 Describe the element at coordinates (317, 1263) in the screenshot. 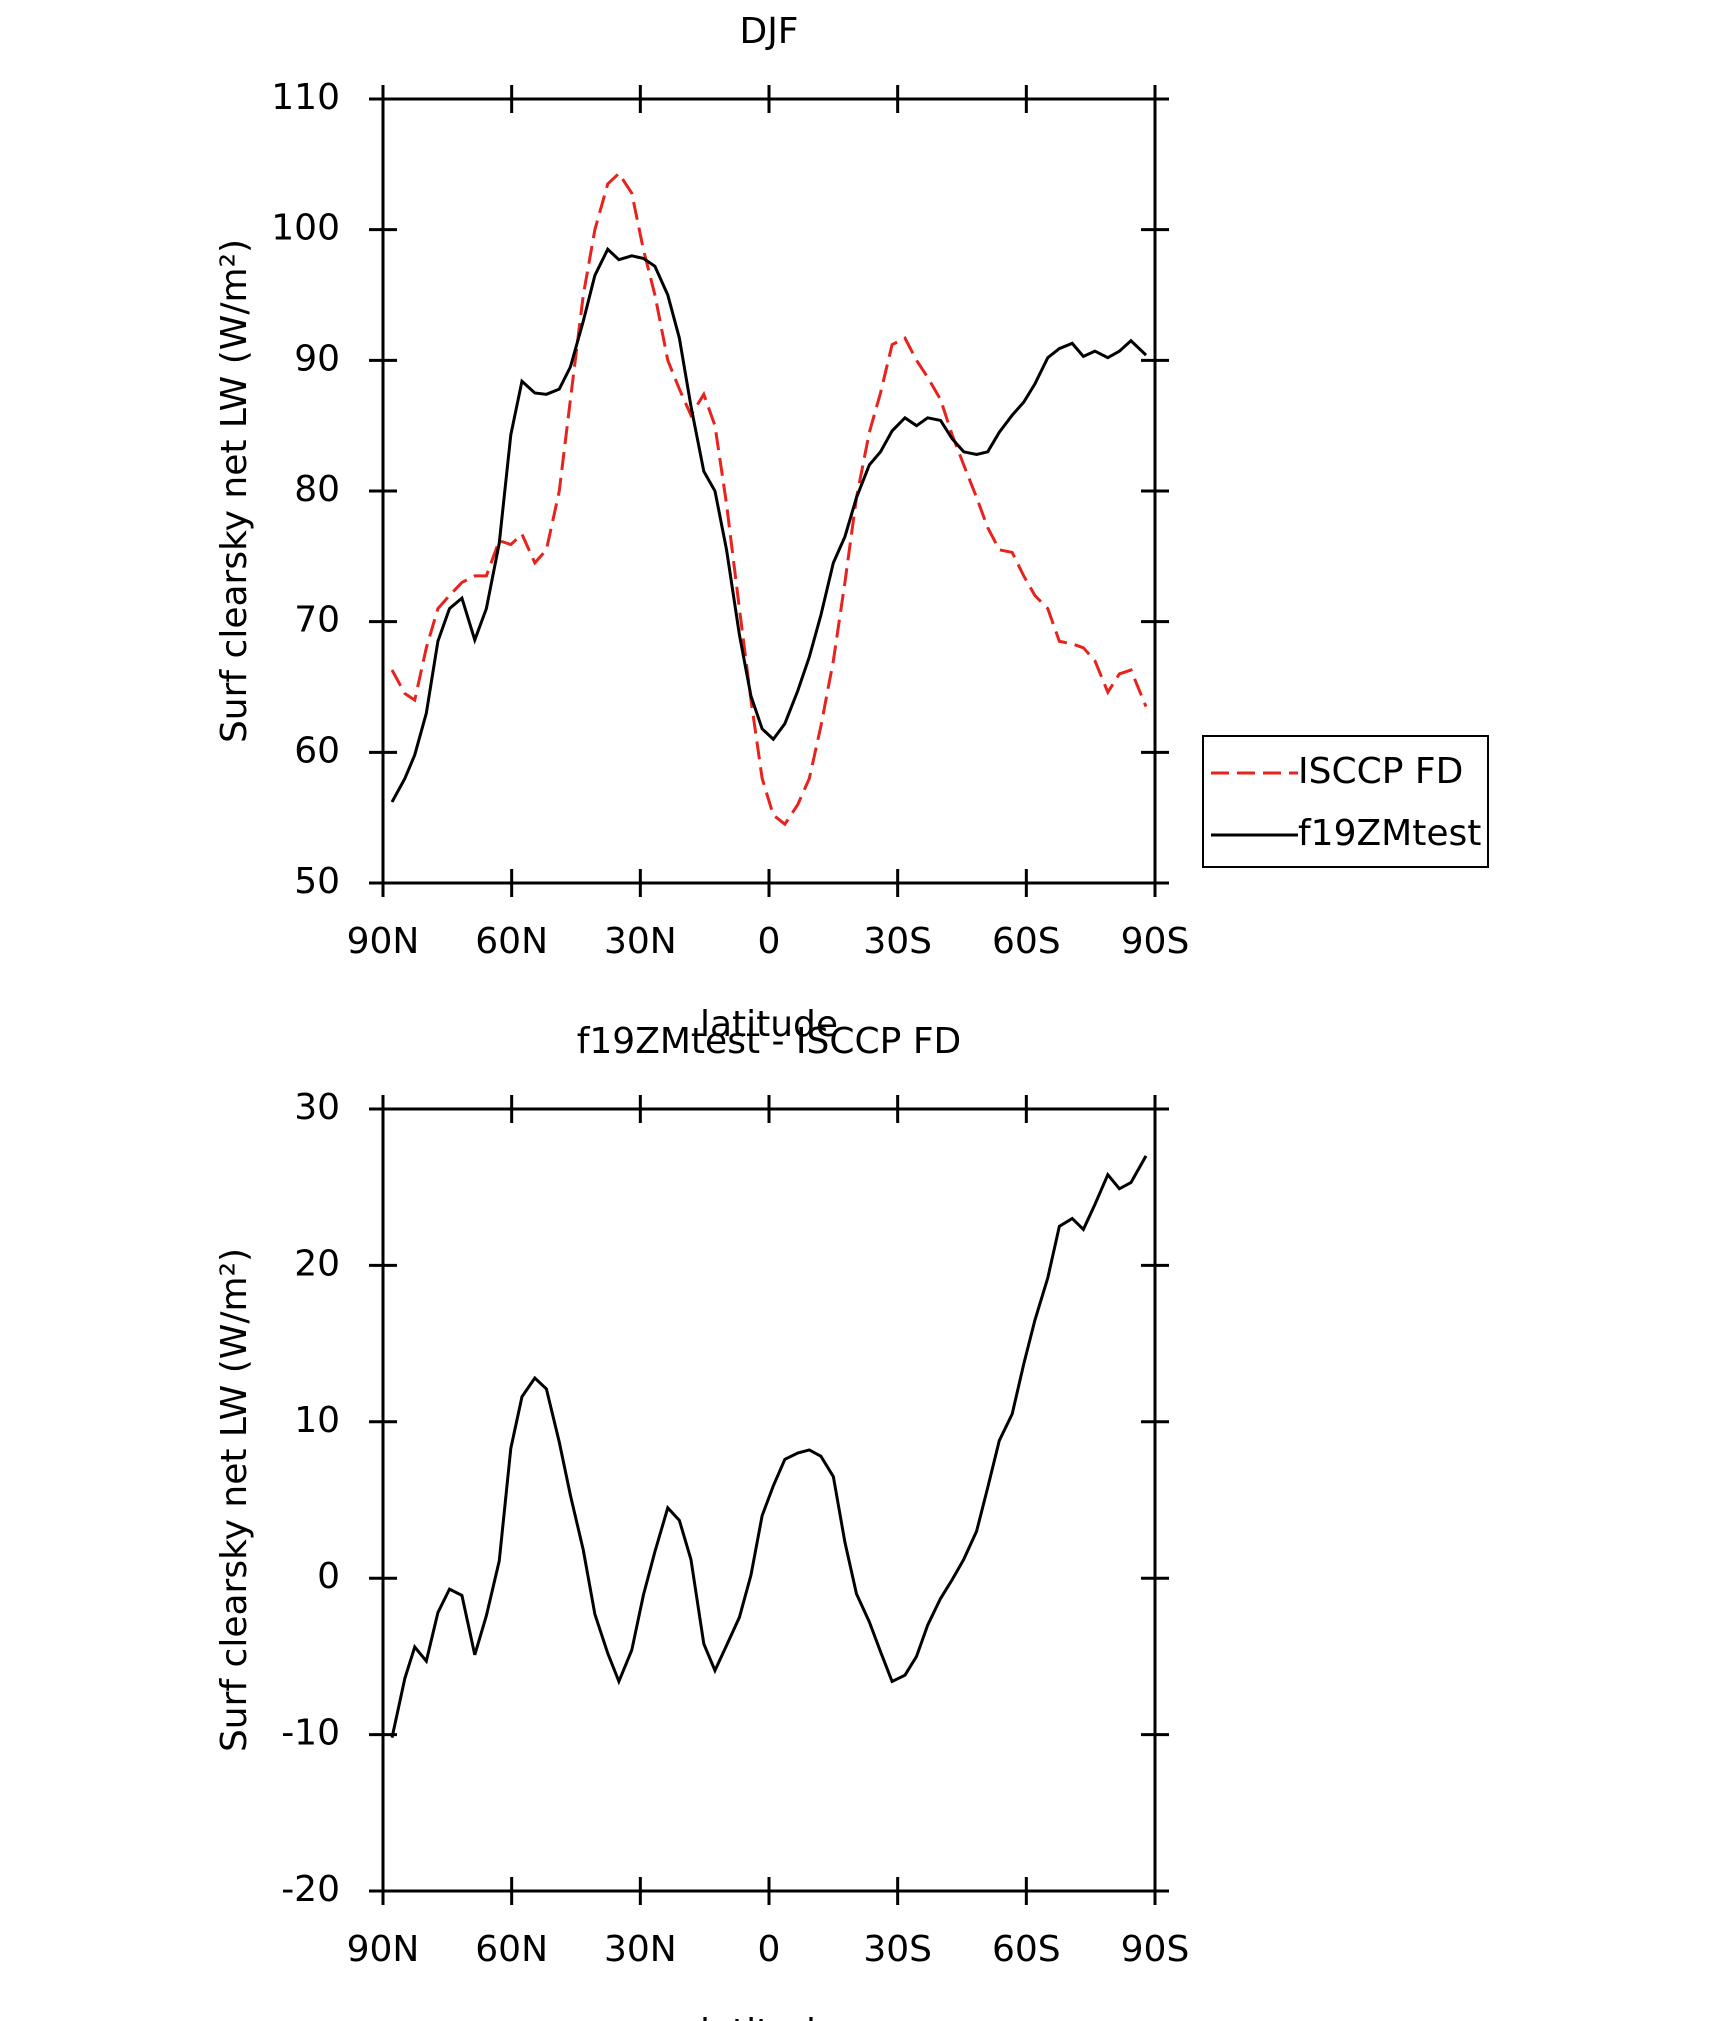

I see `y-tick-label: 20` at that location.